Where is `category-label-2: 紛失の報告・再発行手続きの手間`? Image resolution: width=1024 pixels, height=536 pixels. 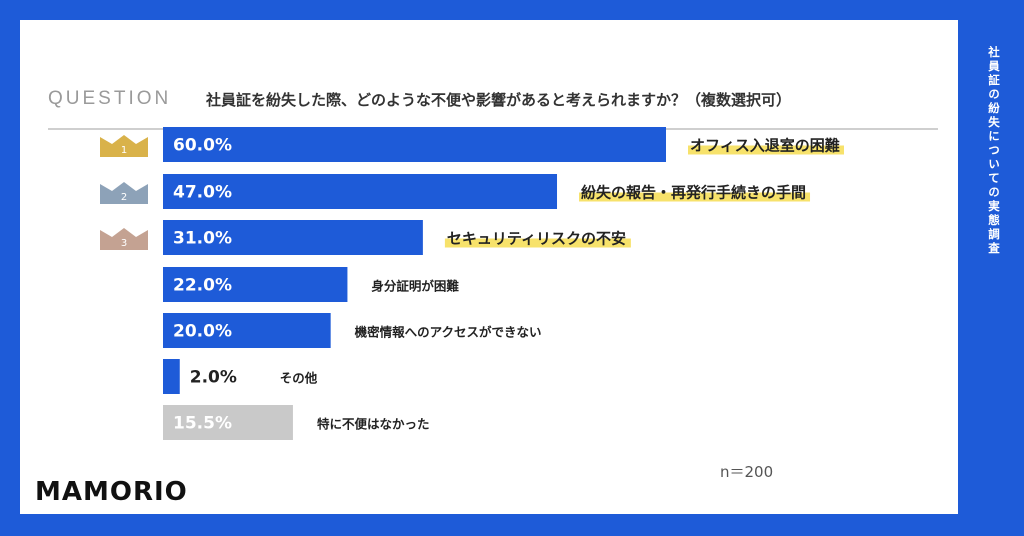
category-label-2: 紛失の報告・再発行手続きの手間 is located at coordinates (693, 193).